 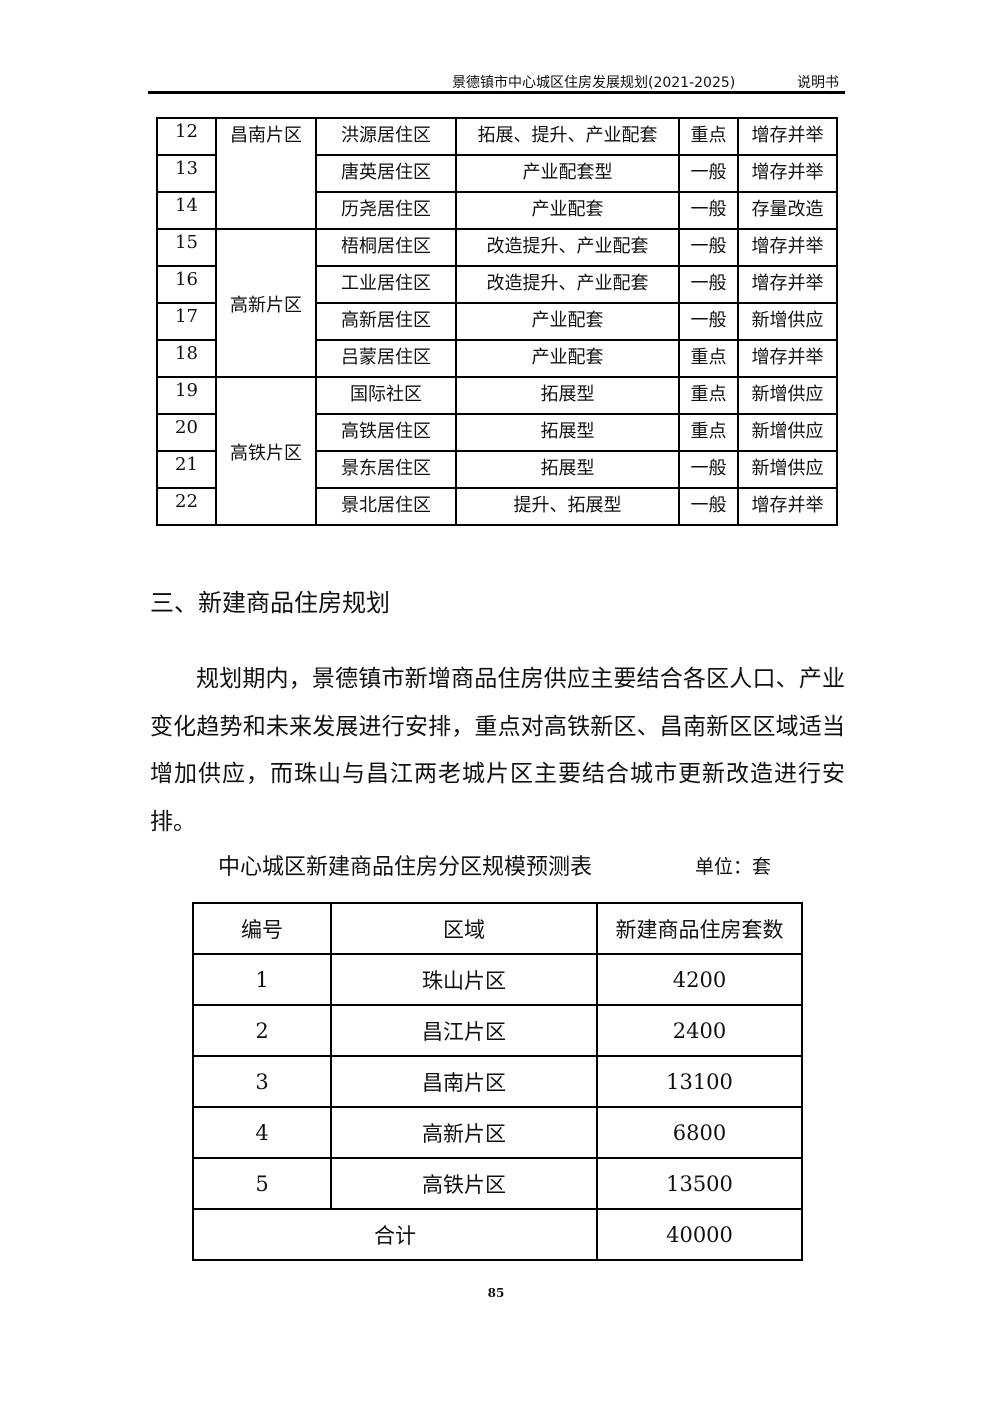 What do you see at coordinates (186, 173) in the screenshot?
I see `row-number: 13` at bounding box center [186, 173].